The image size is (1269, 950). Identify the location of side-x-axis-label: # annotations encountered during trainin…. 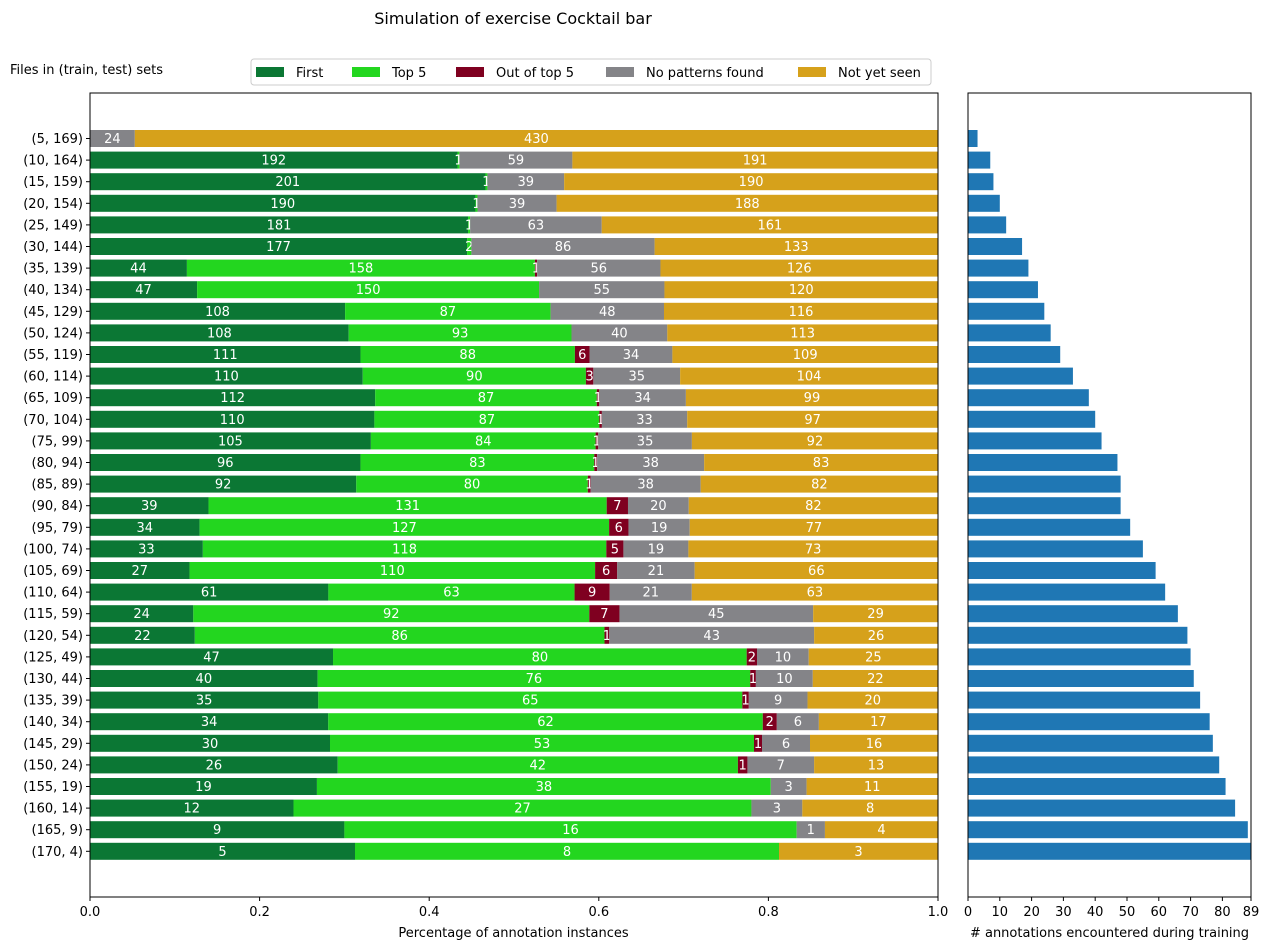
(1109, 933).